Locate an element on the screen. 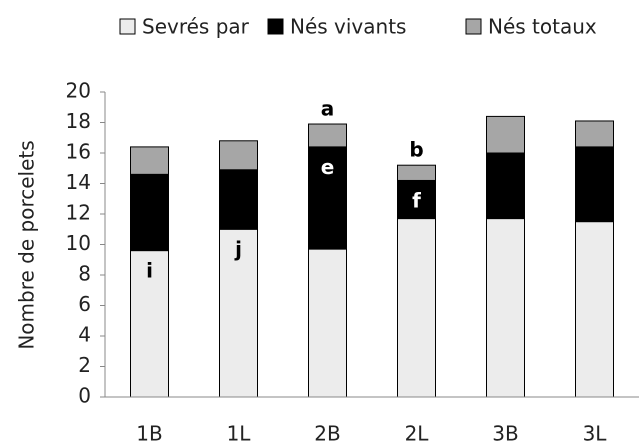 Image resolution: width=639 pixels, height=442 pixels. y-tick-label: 4 is located at coordinates (84, 335).